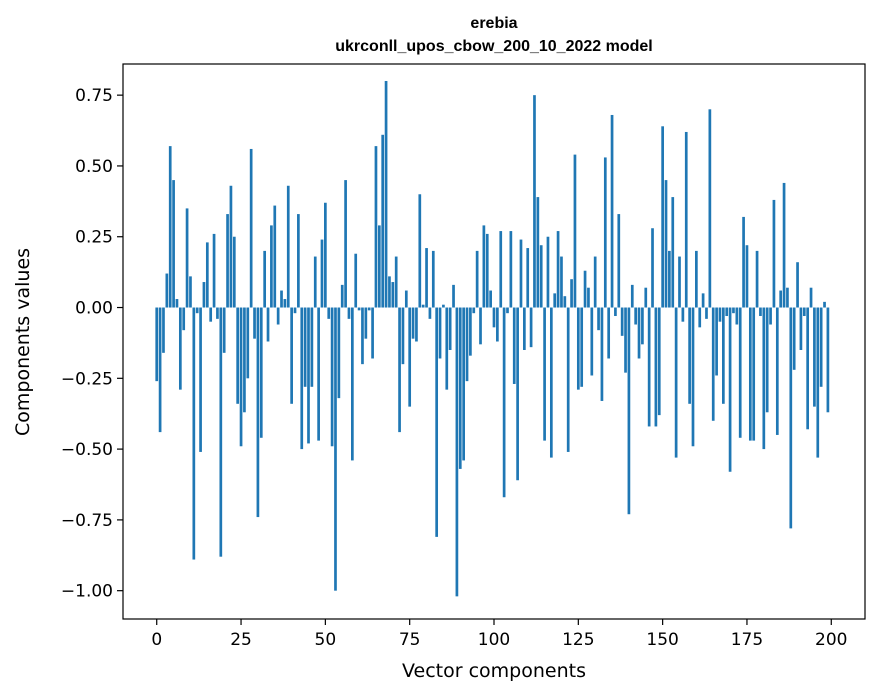  What do you see at coordinates (87, 592) in the screenshot?
I see `y-tick-label: −1.00` at bounding box center [87, 592].